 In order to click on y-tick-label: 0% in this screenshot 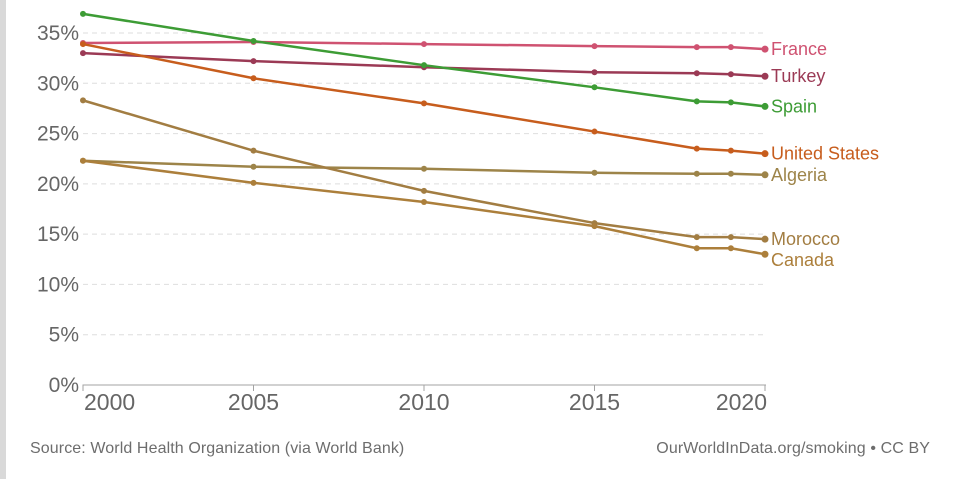, I will do `click(64, 385)`.